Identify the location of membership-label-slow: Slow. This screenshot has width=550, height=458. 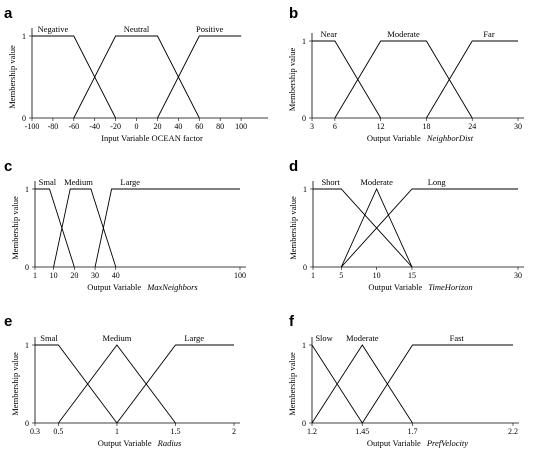
(324, 338).